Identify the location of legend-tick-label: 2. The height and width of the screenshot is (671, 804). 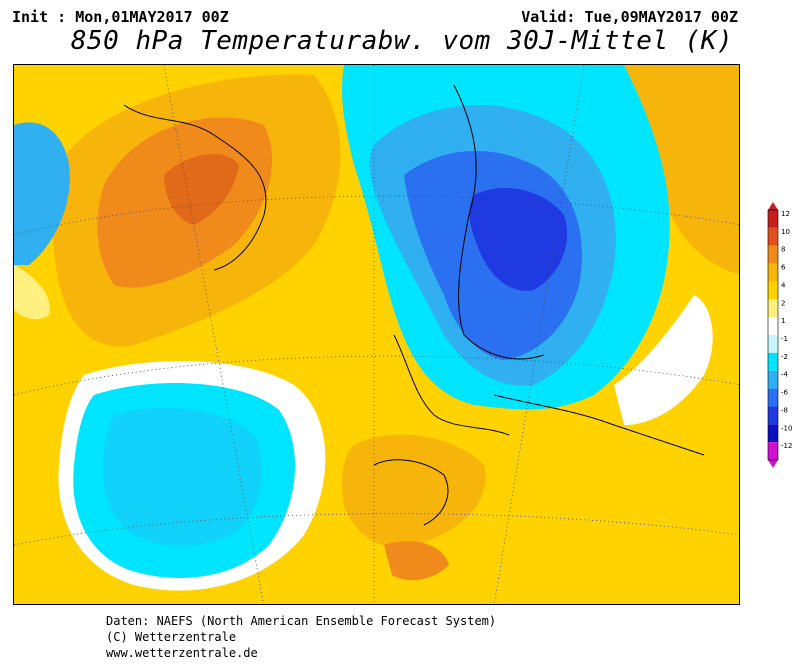
(783, 303).